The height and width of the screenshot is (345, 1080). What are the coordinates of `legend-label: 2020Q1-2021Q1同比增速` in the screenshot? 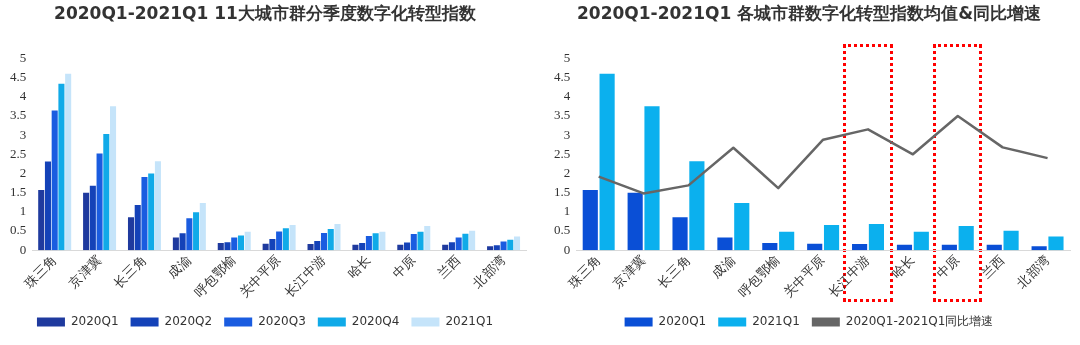 It's located at (919, 321).